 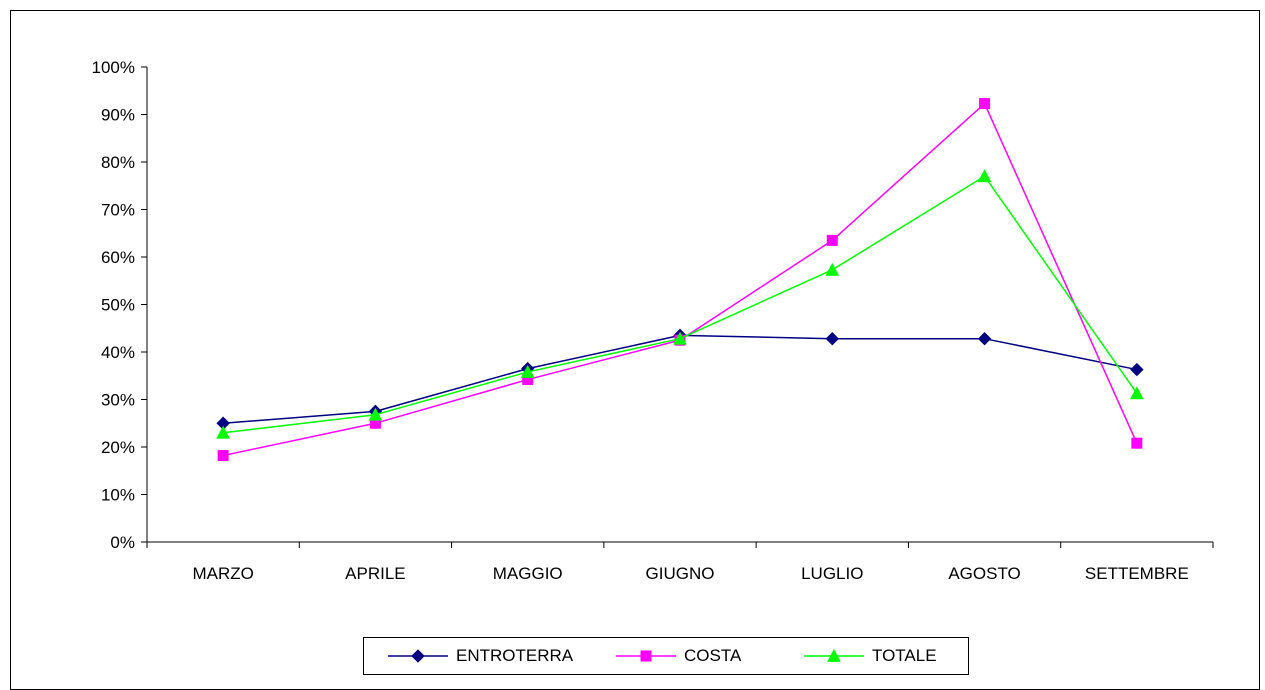 I want to click on chart-legend: ENTROTERRA COSTA TOTALE, so click(x=666, y=656).